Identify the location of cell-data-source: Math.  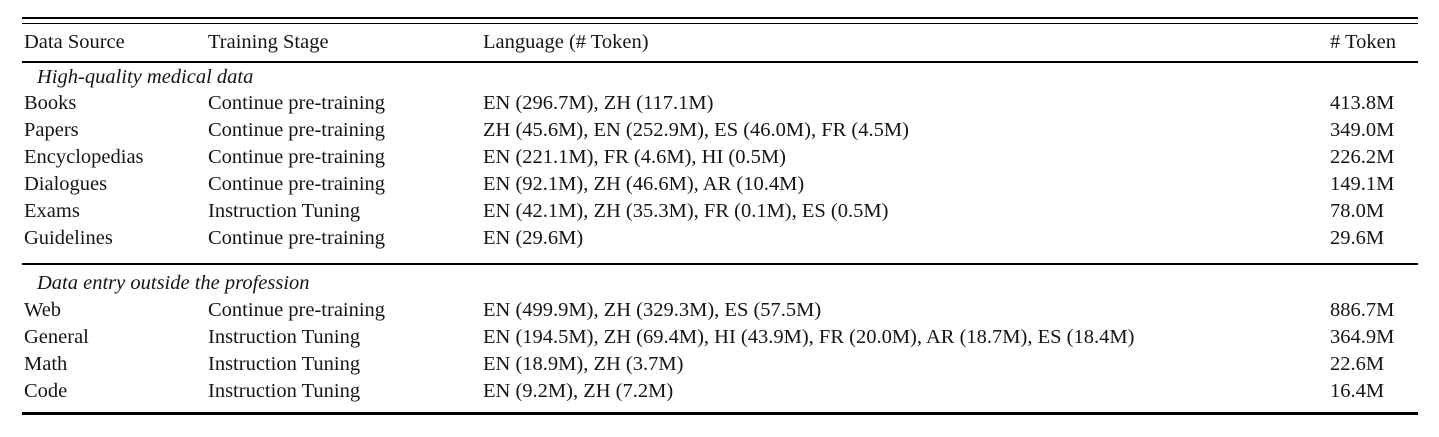
(46, 364).